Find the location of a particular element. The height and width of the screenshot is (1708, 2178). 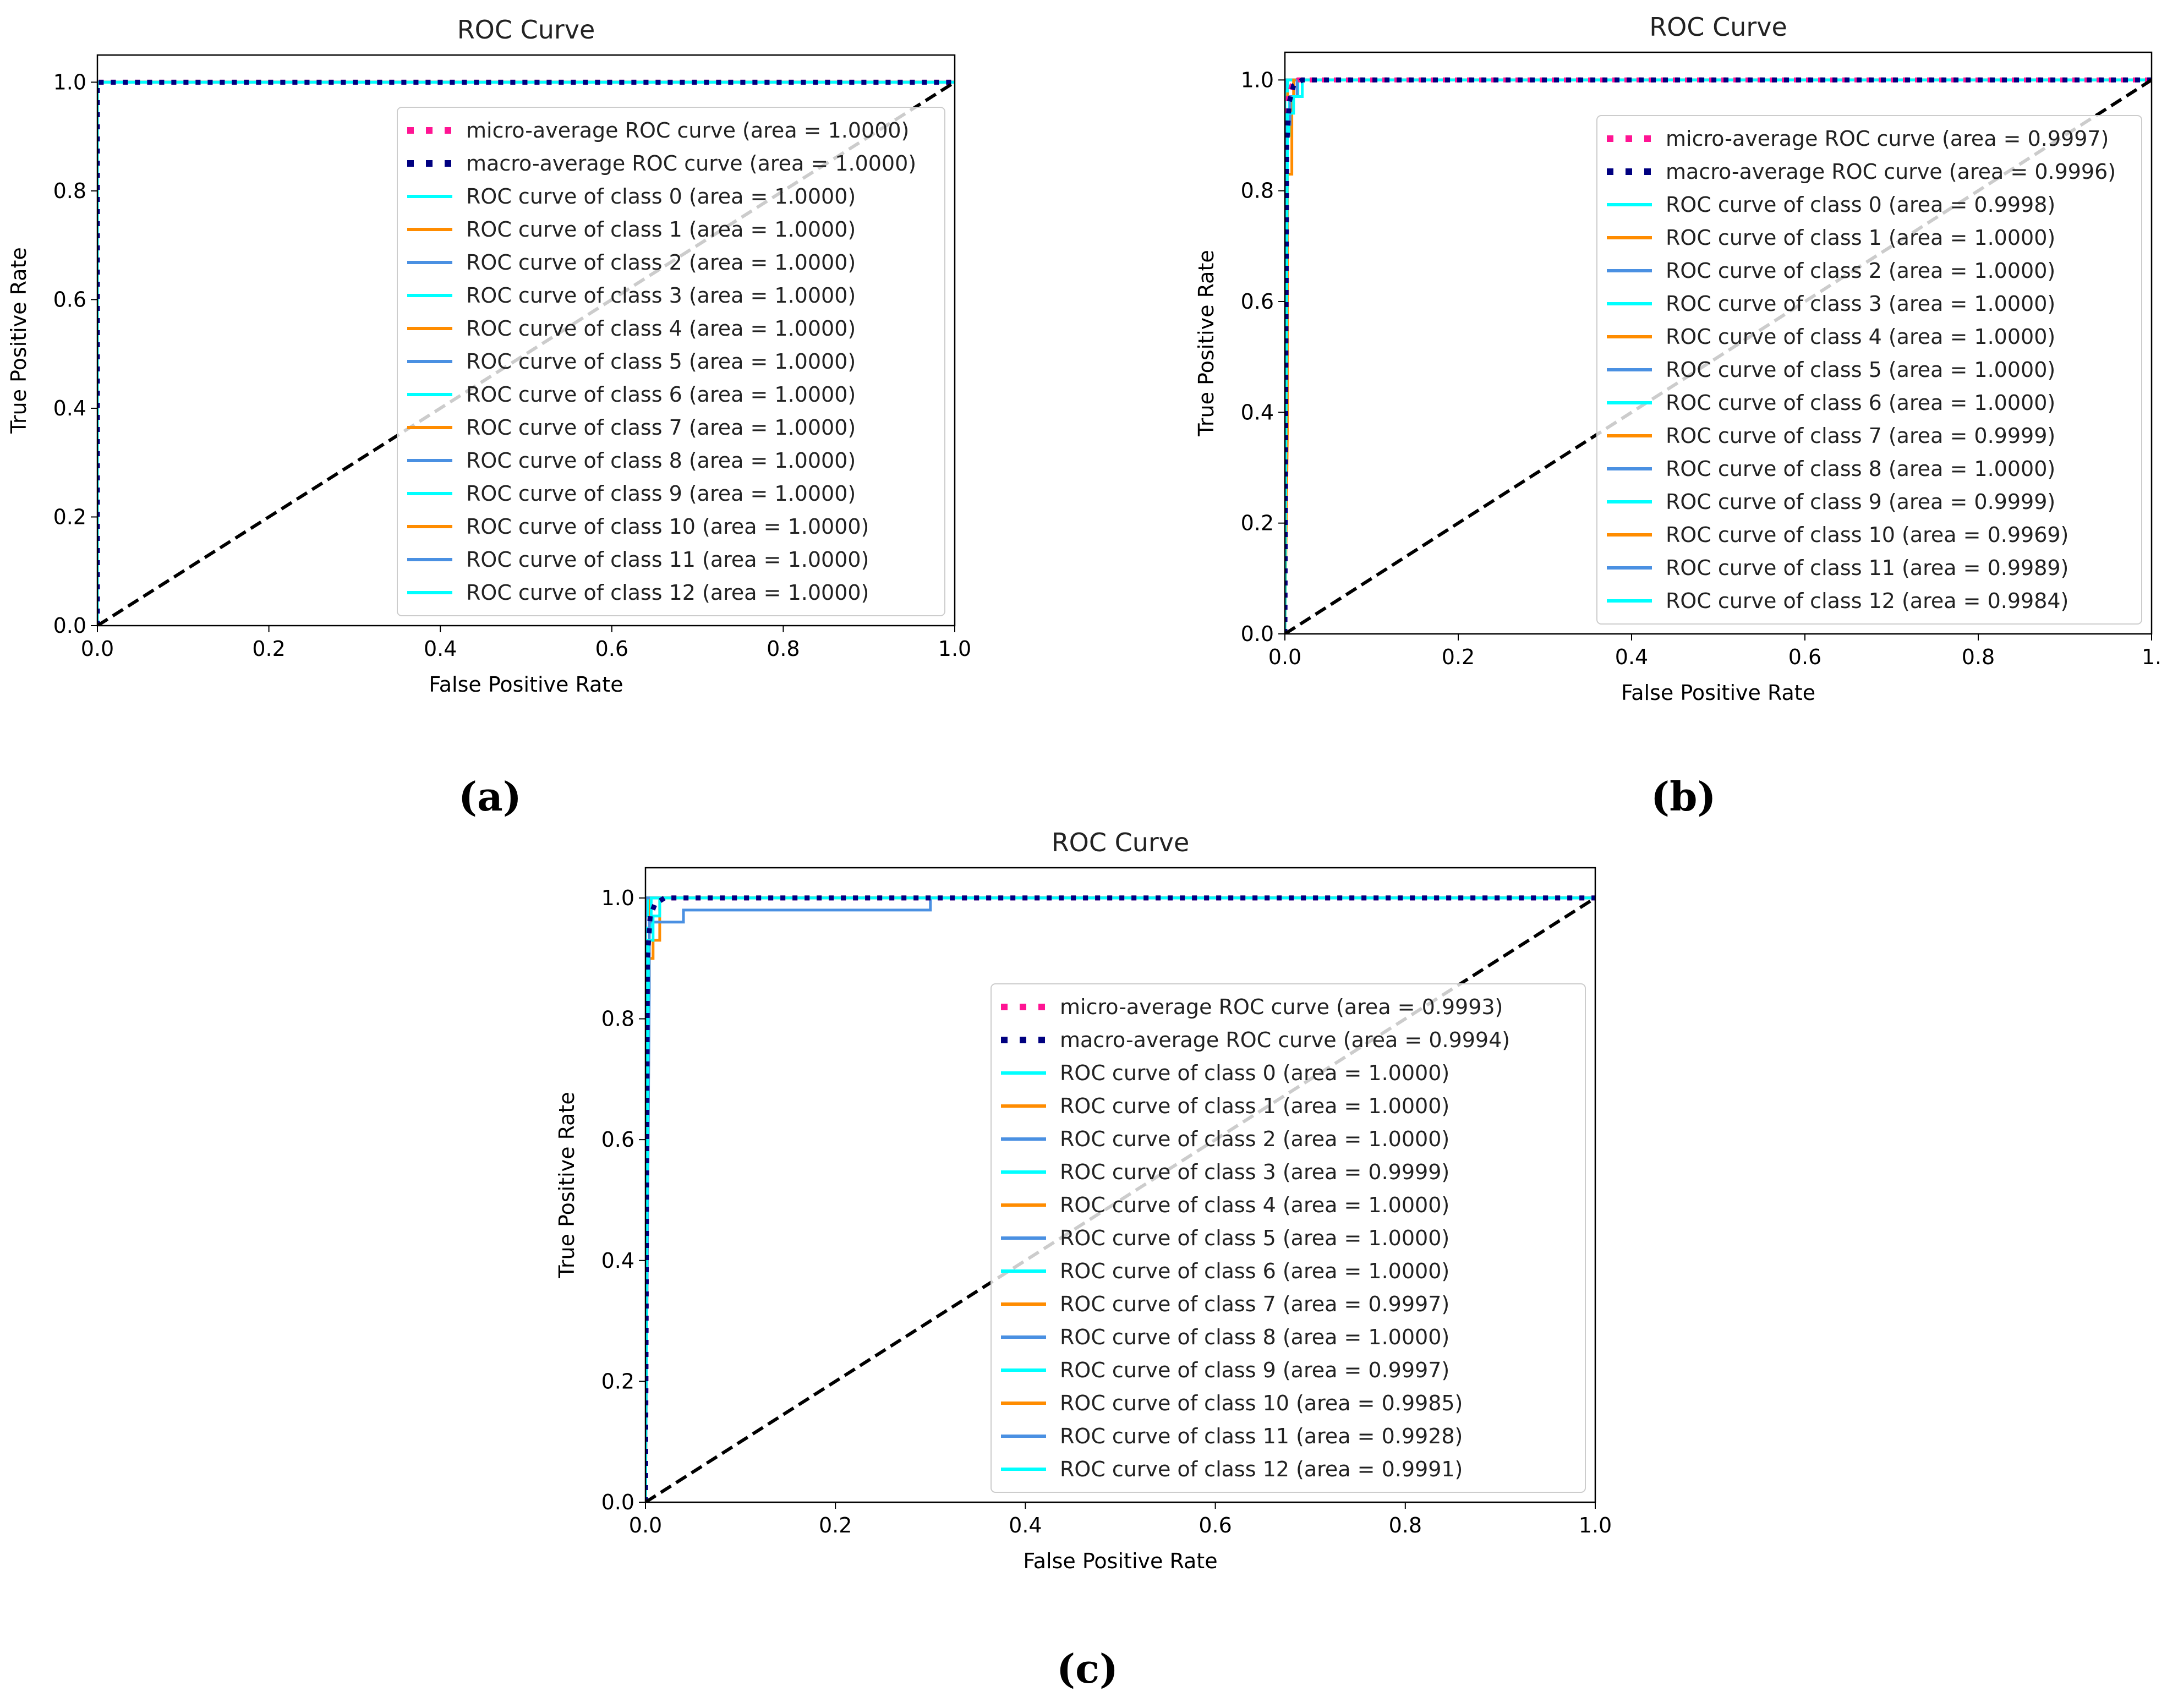

x-tick-label: 1. is located at coordinates (2151, 657).